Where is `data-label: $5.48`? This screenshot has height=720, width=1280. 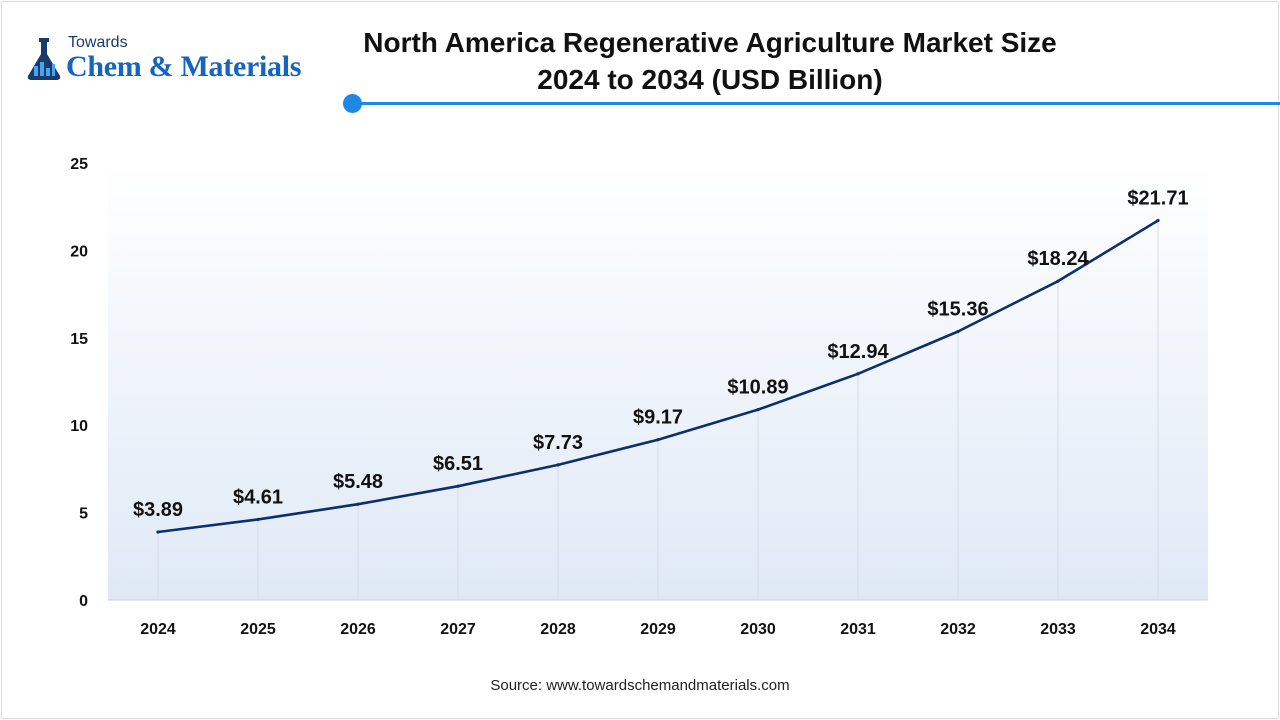 data-label: $5.48 is located at coordinates (358, 482).